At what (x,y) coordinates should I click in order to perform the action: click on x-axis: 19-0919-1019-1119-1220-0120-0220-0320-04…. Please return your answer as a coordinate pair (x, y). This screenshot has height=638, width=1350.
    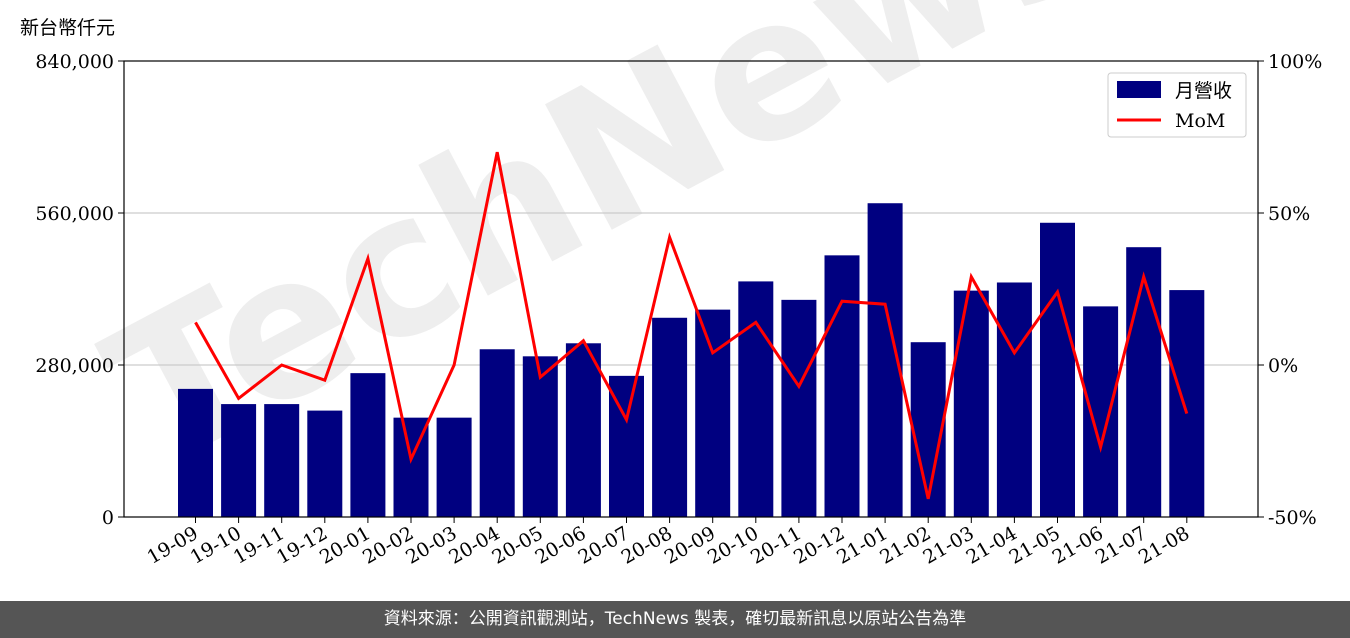
    Looking at the image, I should click on (668, 543).